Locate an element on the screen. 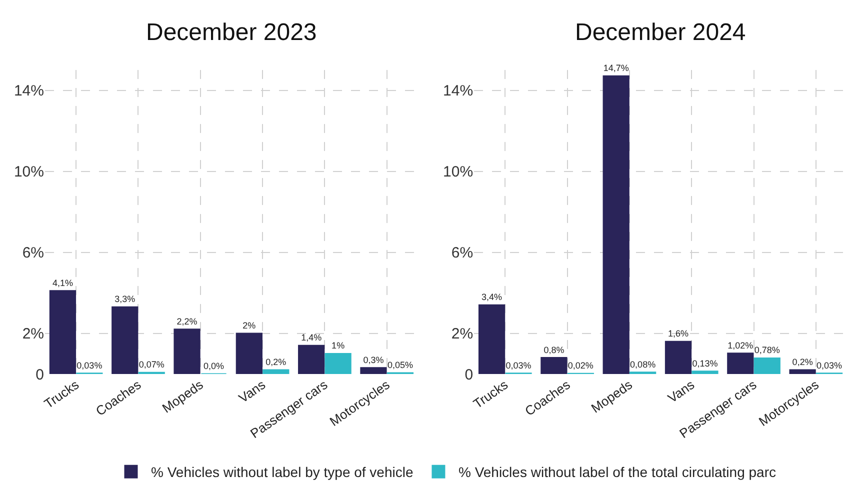 Image resolution: width=867 pixels, height=500 pixels. legend-label: % Vehicles without label of the total circulating parc is located at coordinates (617, 472).